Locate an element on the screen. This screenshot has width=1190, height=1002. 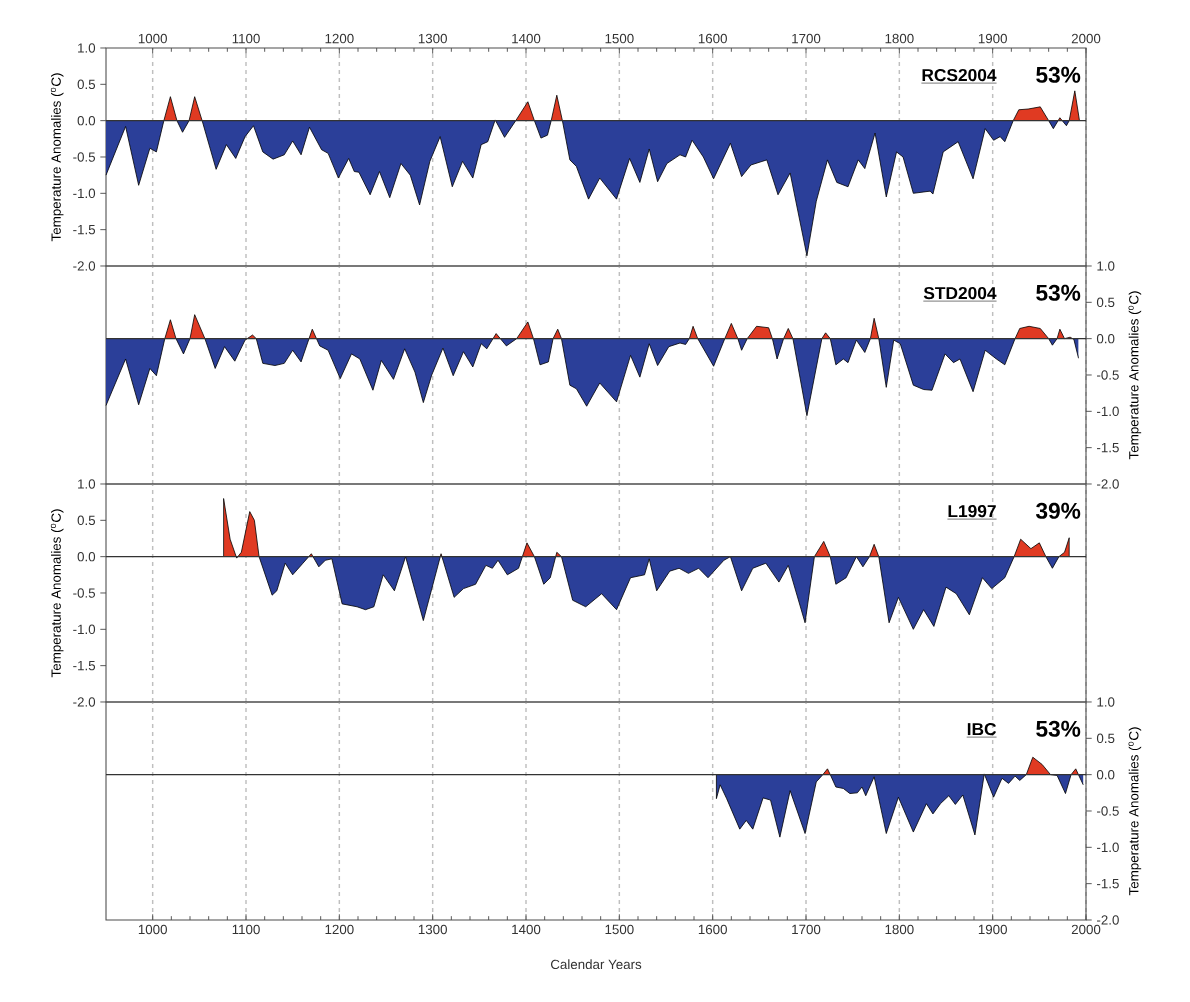
text: STD2004 is located at coordinates (960, 293).